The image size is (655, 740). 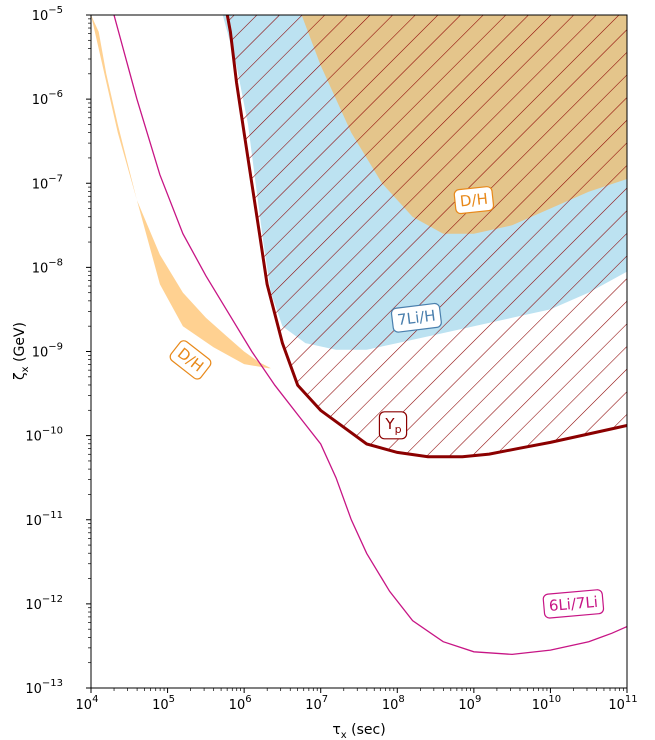 What do you see at coordinates (87, 703) in the screenshot?
I see `x-tick-label: 10⁴` at bounding box center [87, 703].